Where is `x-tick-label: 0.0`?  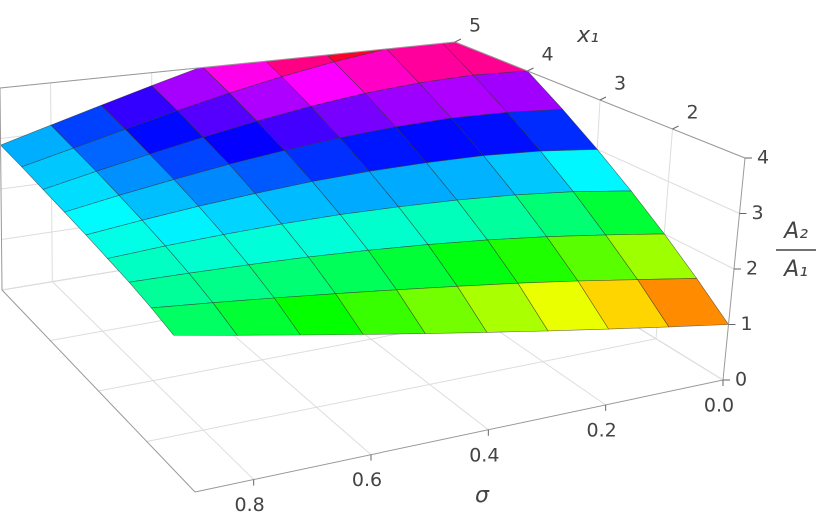
x-tick-label: 0.0 is located at coordinates (719, 406).